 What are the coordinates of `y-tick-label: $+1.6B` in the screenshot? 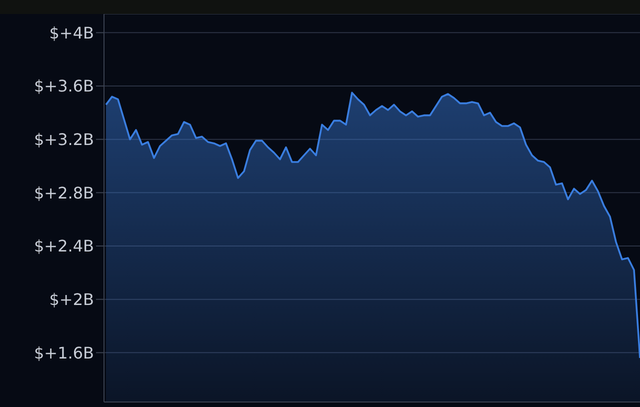 It's located at (64, 352).